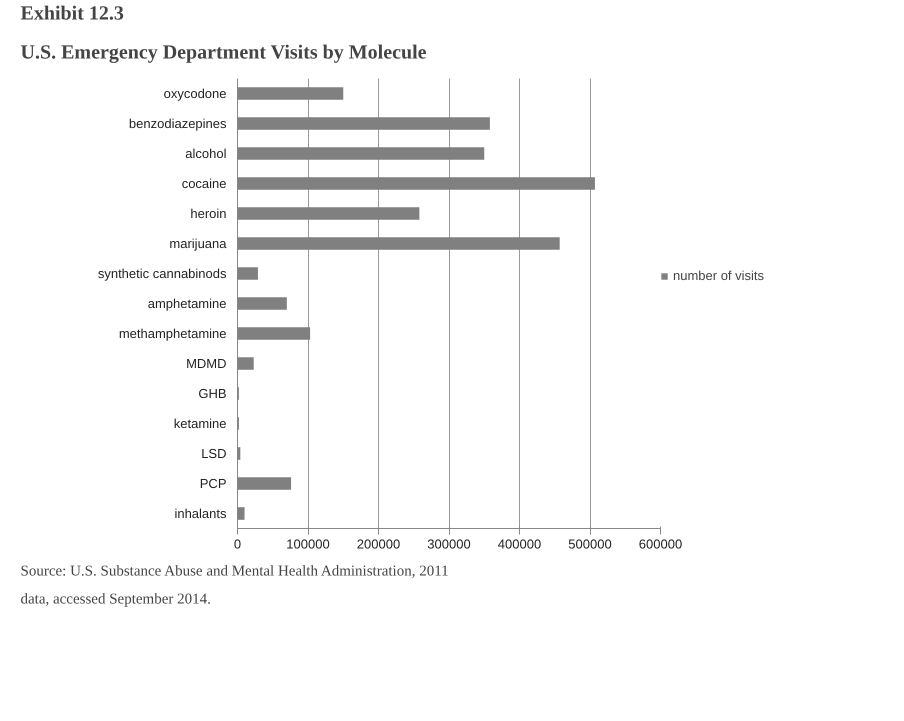 This screenshot has width=904, height=721. Describe the element at coordinates (200, 513) in the screenshot. I see `y-tick-label: inhalants` at that location.